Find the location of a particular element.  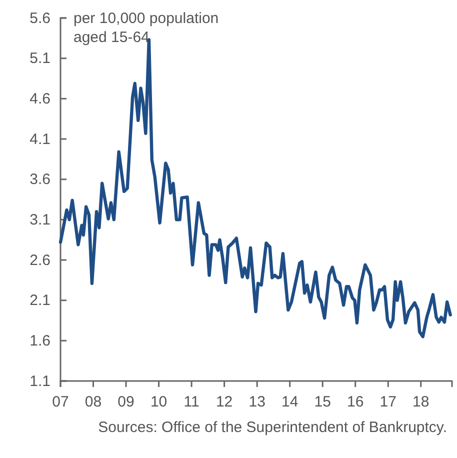

x-tick-label: 18 is located at coordinates (421, 402).